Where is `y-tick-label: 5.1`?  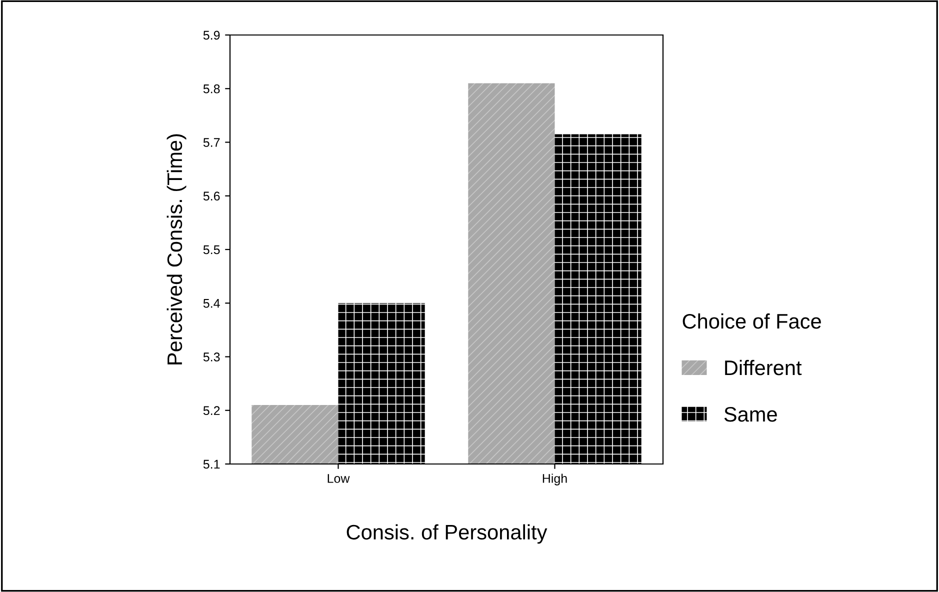 y-tick-label: 5.1 is located at coordinates (211, 464).